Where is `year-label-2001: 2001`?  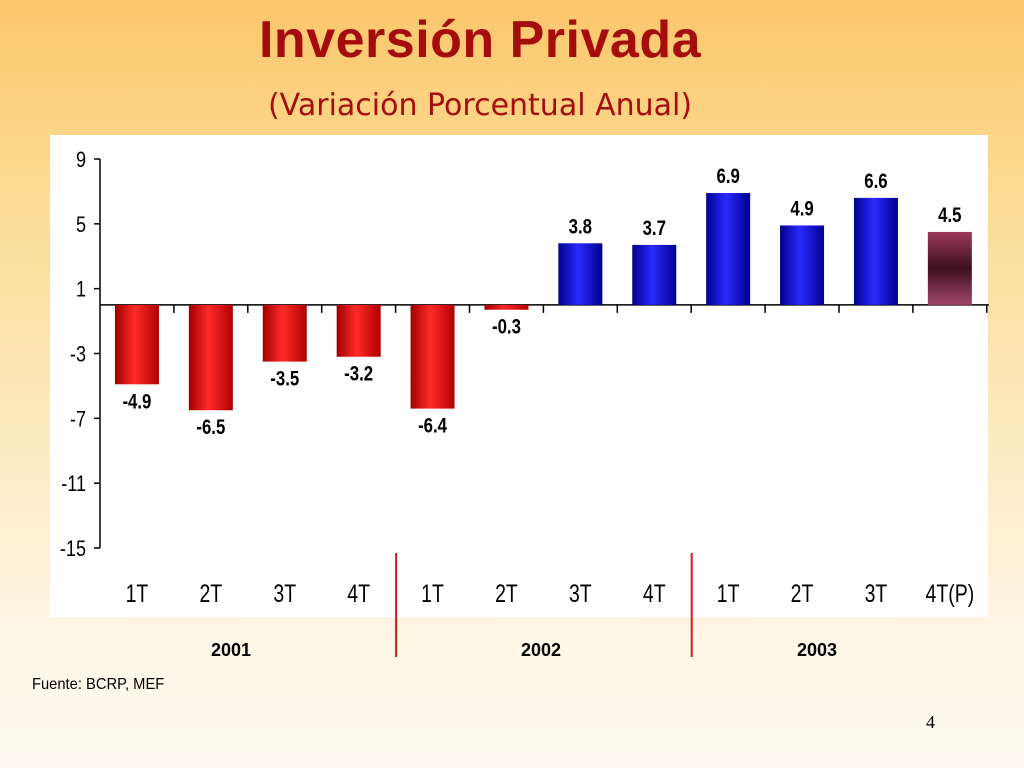
year-label-2001: 2001 is located at coordinates (231, 650).